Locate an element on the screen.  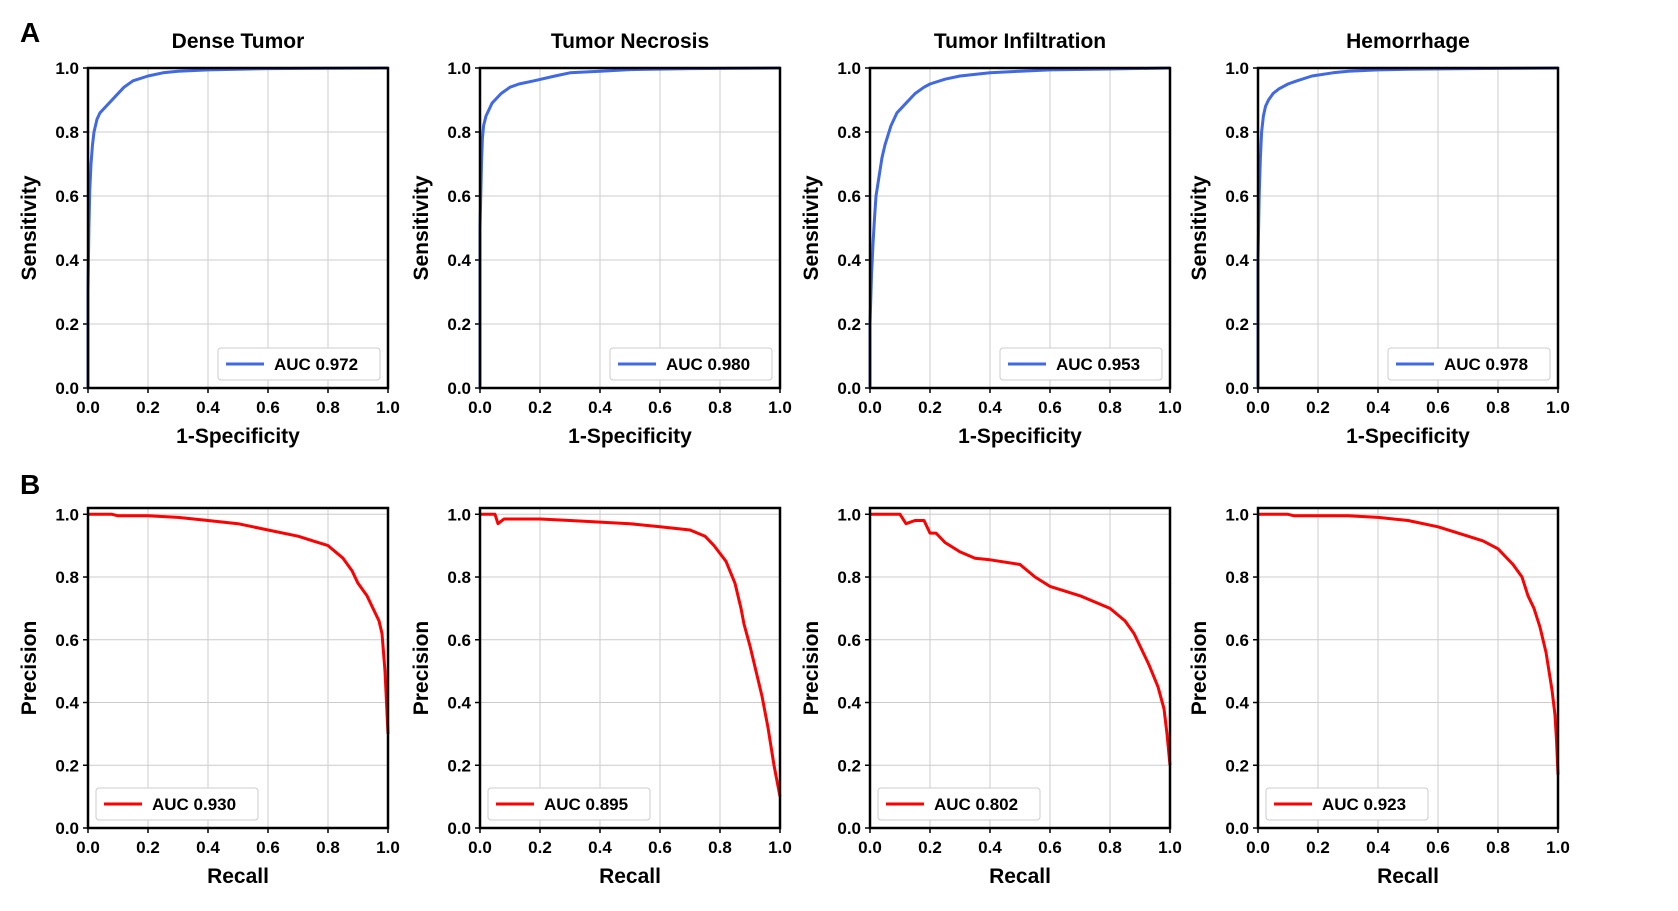
legend: AUC 0.972 is located at coordinates (299, 364).